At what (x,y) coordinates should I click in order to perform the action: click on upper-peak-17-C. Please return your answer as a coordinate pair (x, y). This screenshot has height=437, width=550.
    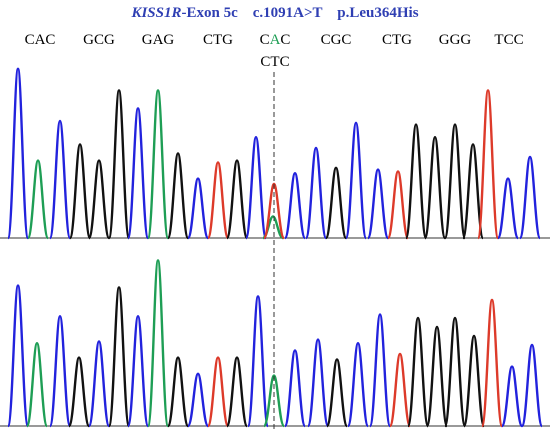
    Looking at the image, I should click on (316, 193).